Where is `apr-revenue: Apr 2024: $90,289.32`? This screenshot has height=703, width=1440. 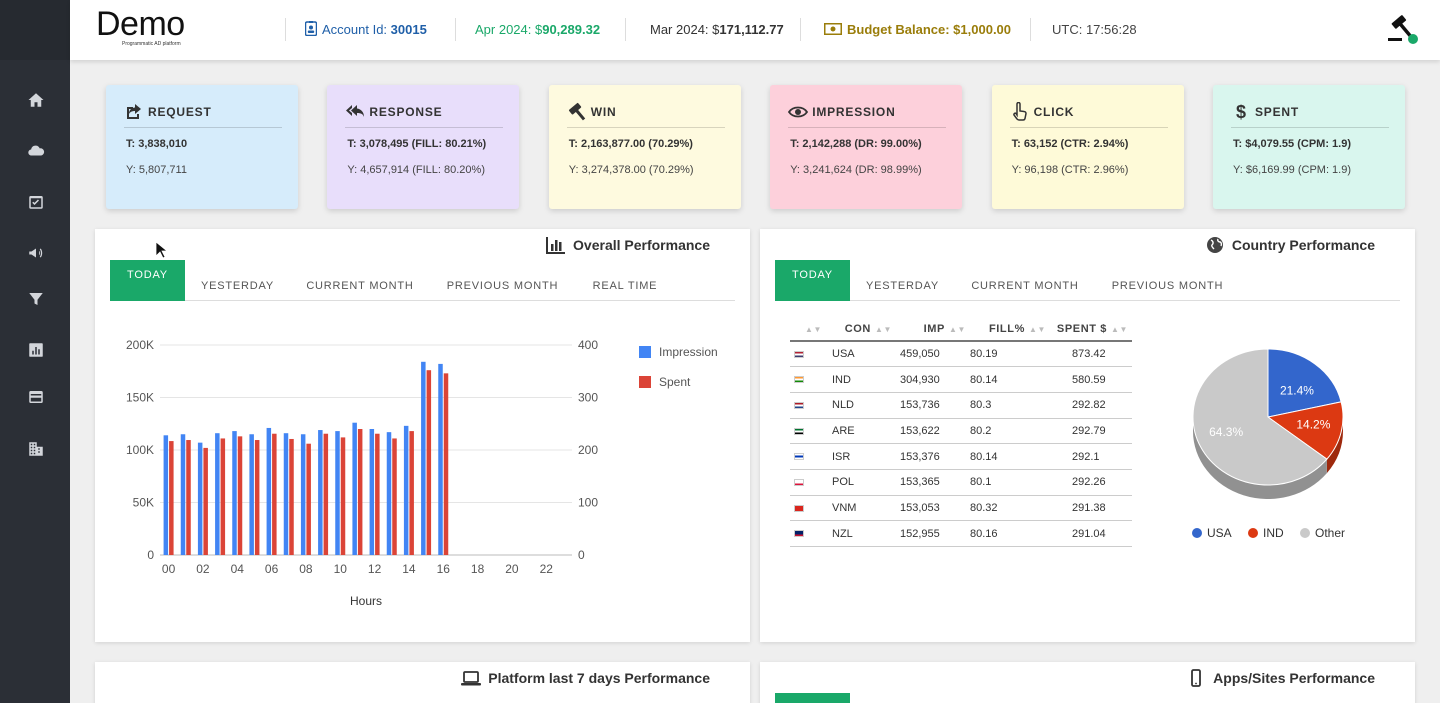
apr-revenue: Apr 2024: $90,289.32 is located at coordinates (537, 30).